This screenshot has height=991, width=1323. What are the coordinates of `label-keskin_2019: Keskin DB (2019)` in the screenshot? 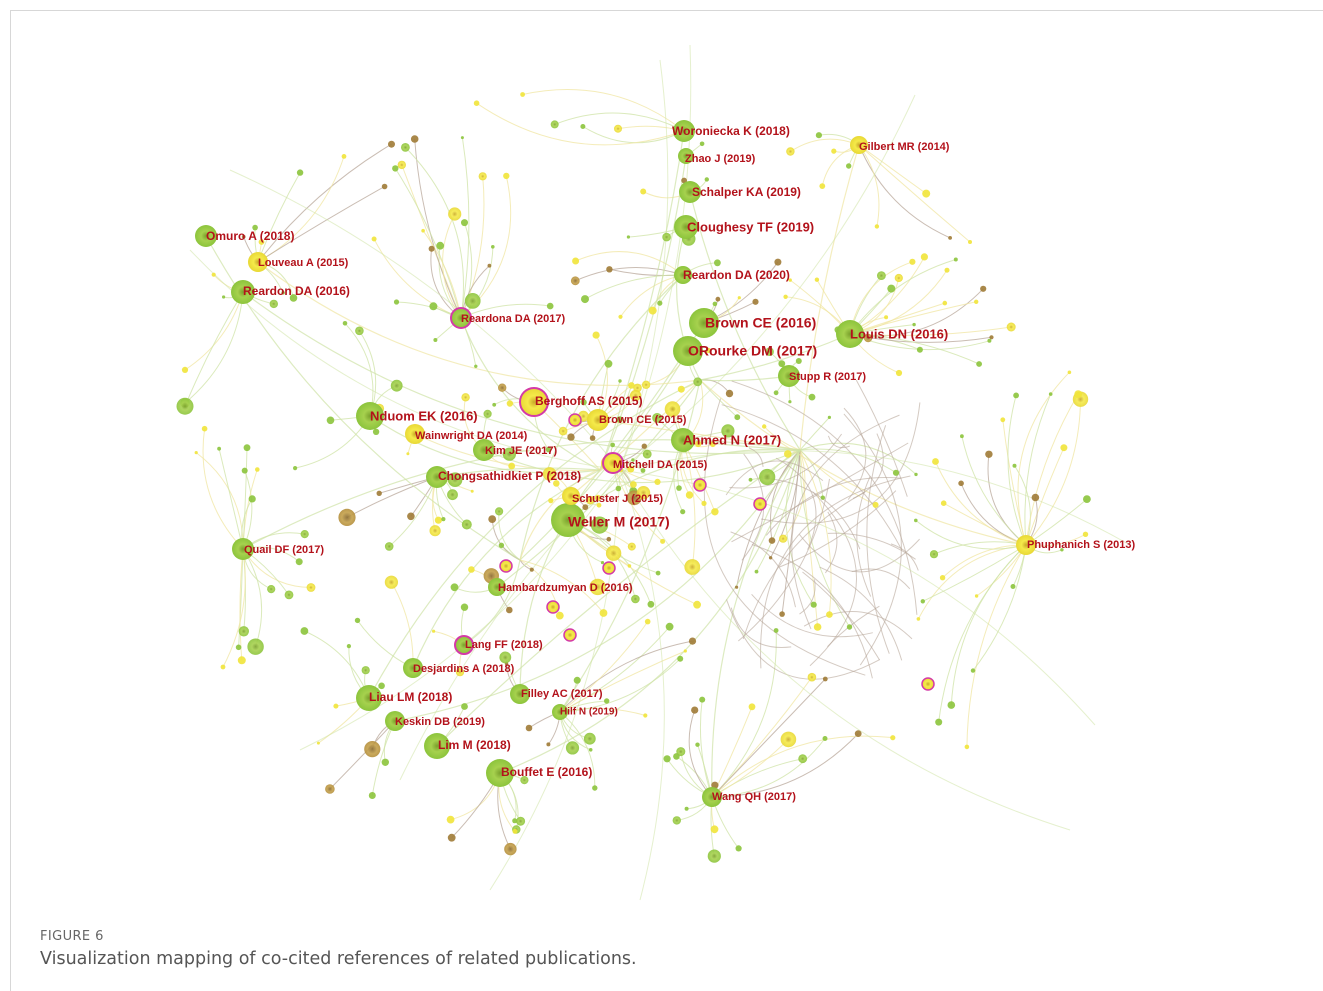 It's located at (440, 722).